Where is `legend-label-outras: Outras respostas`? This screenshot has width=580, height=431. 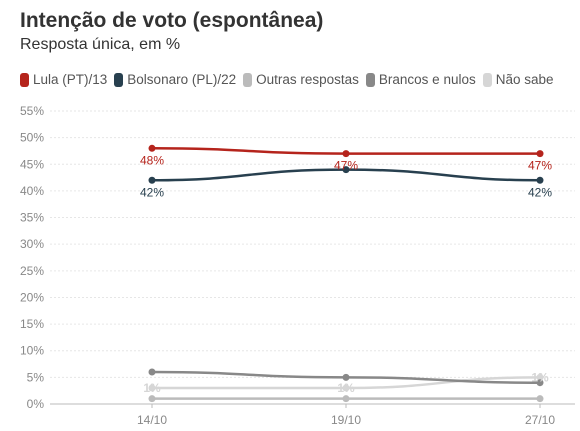 legend-label-outras: Outras respostas is located at coordinates (307, 79).